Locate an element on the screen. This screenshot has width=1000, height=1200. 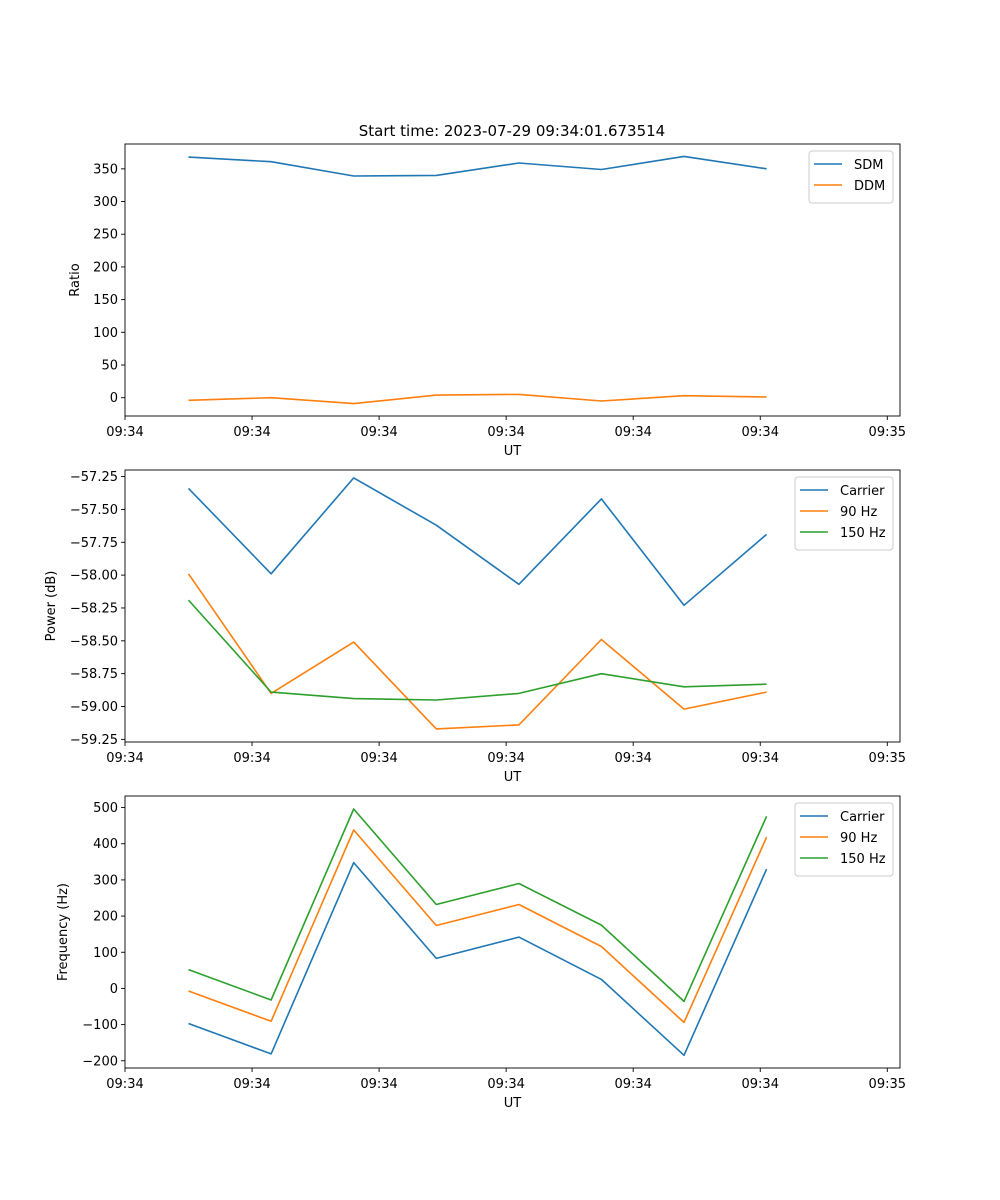
legend: SDM DDM is located at coordinates (851, 177).